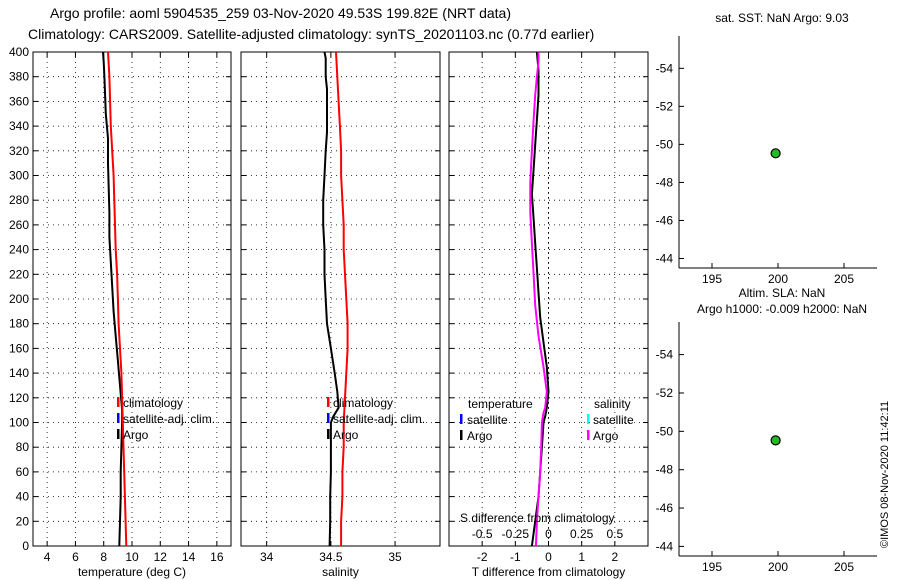 This screenshot has height=580, width=900. Describe the element at coordinates (665, 144) in the screenshot. I see `map_sst-ytick-label: -50` at that location.